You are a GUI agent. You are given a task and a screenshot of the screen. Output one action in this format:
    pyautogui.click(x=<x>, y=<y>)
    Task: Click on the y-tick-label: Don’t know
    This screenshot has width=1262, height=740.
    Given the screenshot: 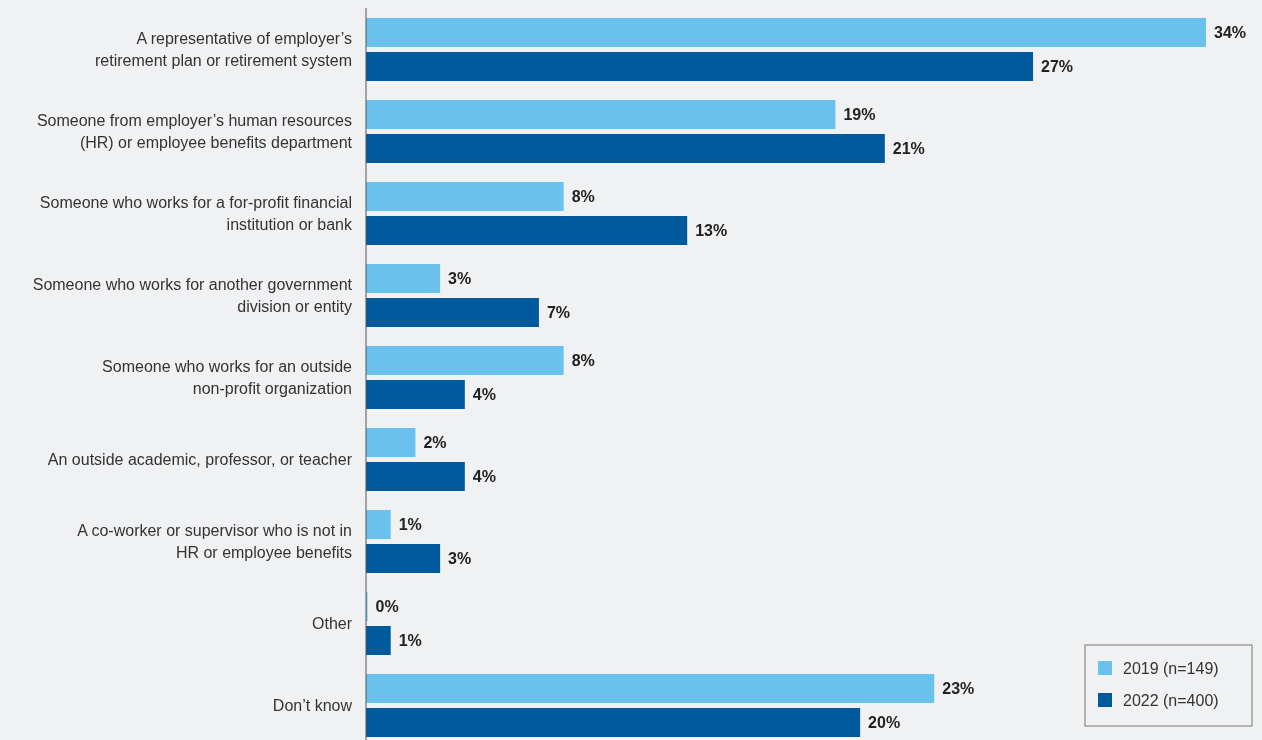 What is the action you would take?
    pyautogui.click(x=312, y=705)
    